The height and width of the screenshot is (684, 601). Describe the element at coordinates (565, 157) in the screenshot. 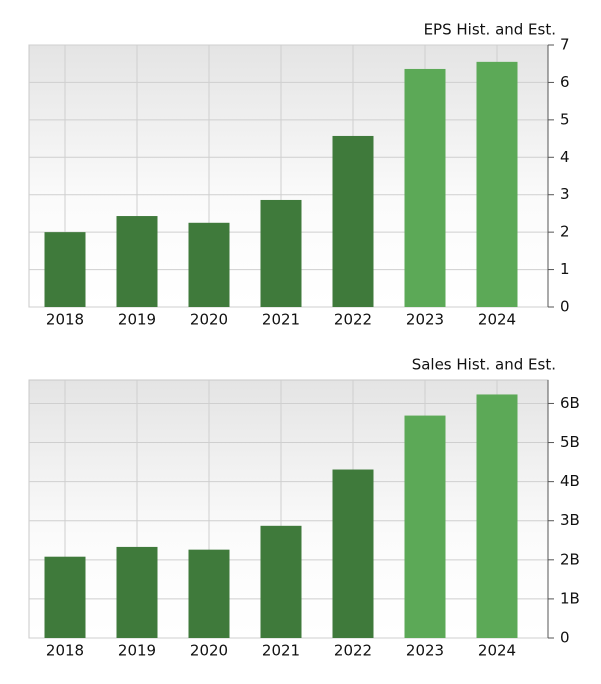

I see `y-tick-label: 4` at that location.